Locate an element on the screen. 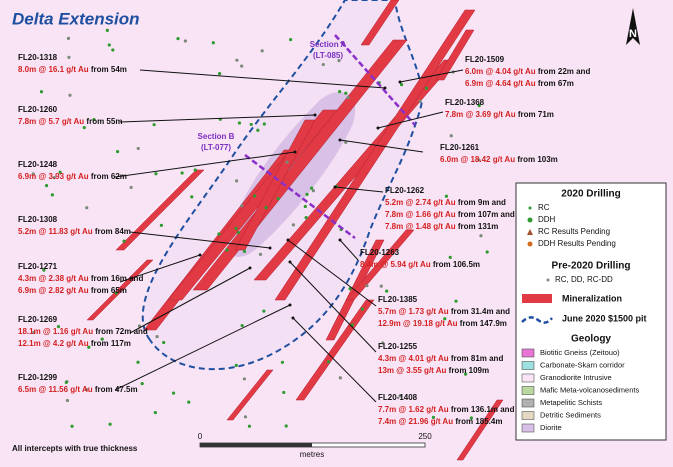 This screenshot has width=673, height=467. legend-label: Metapelitic Schists is located at coordinates (571, 402).